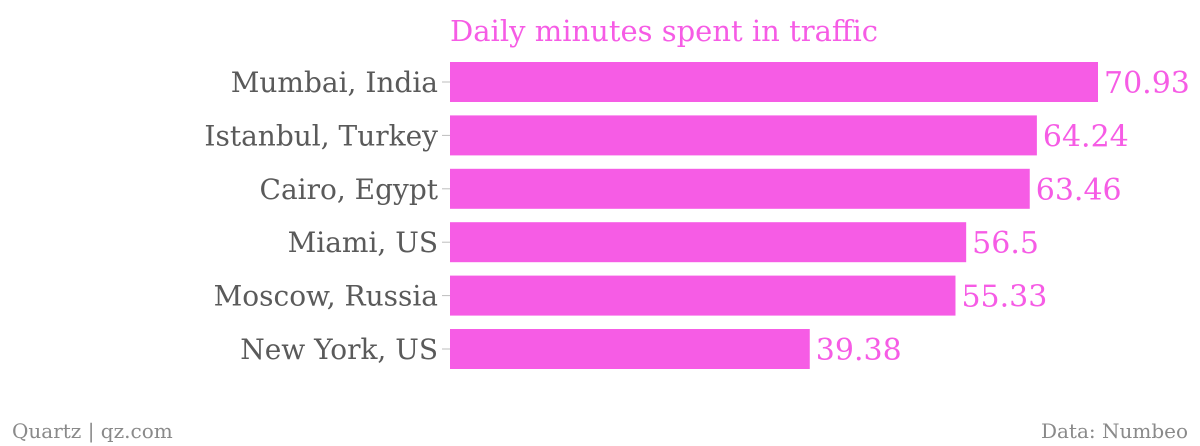 This screenshot has height=446, width=1200. I want to click on value-label: 55.33, so click(1004, 297).